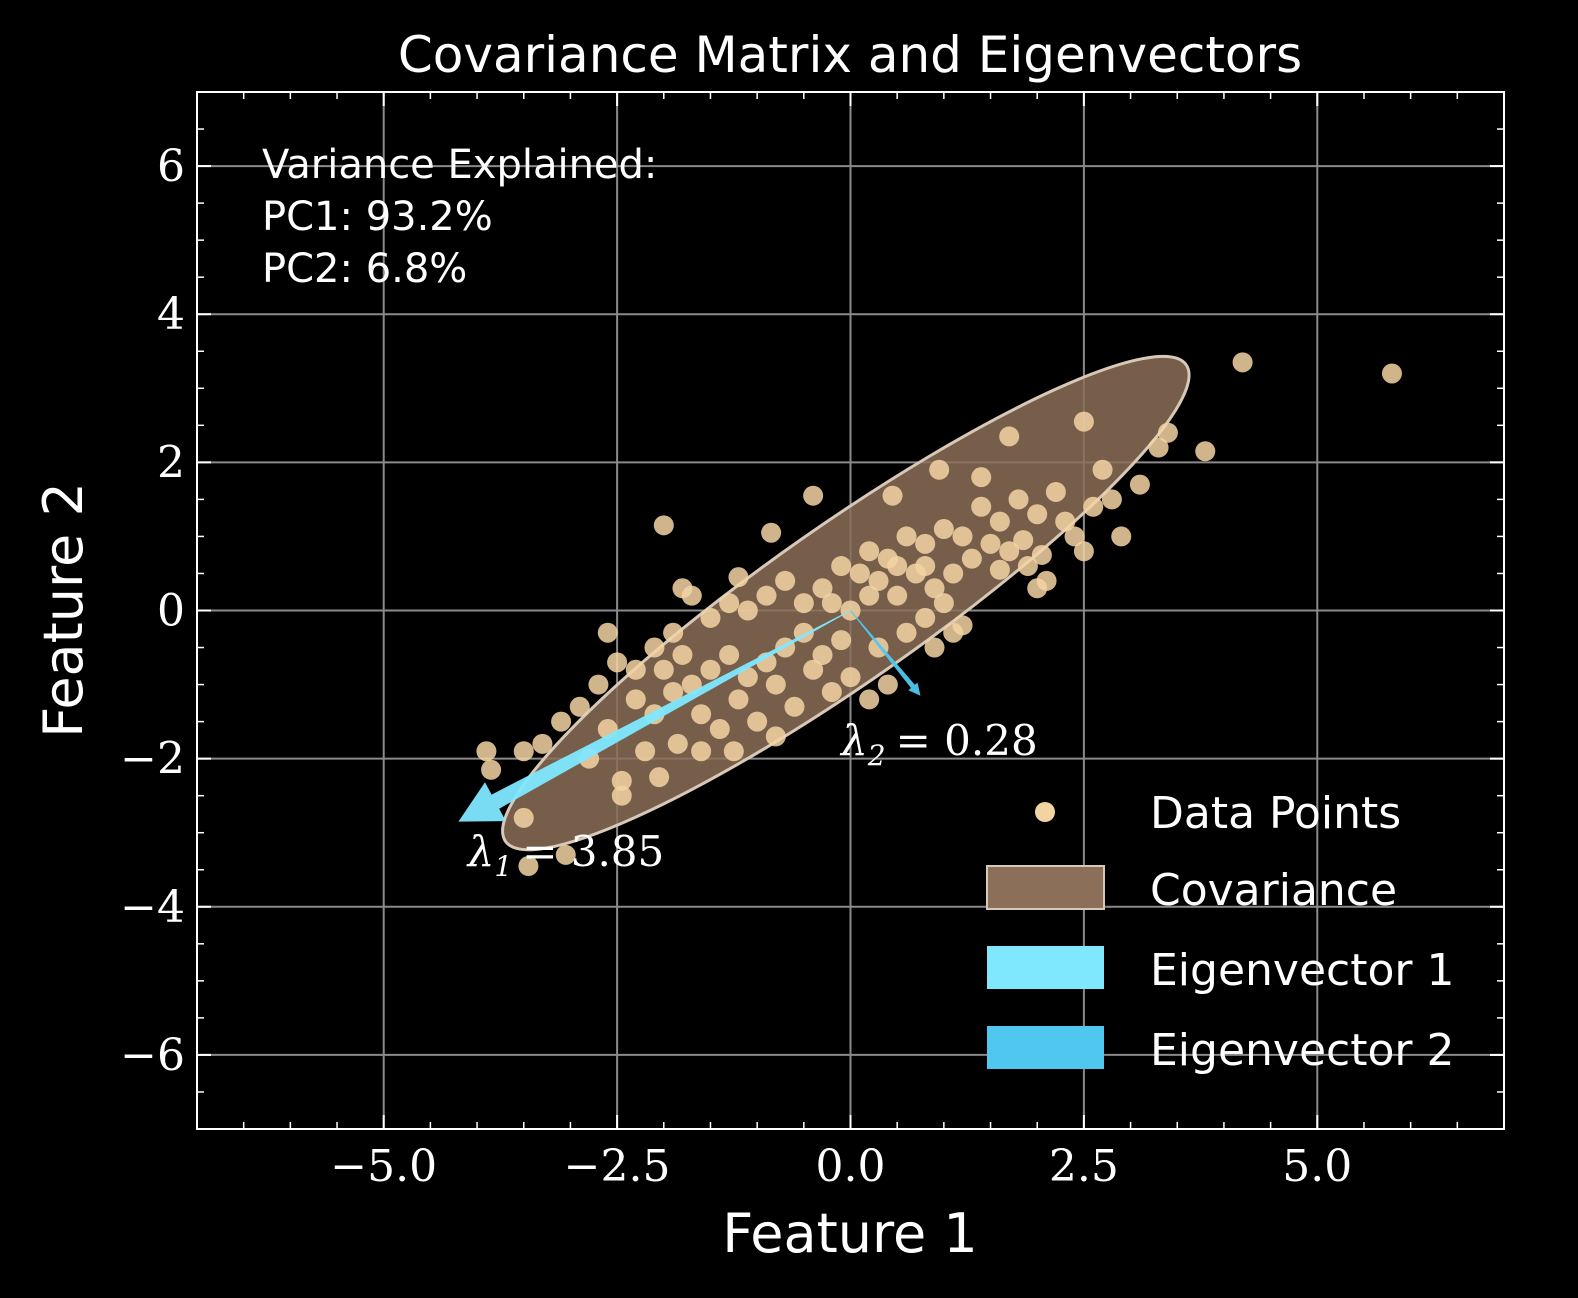 This screenshot has width=1578, height=1298. I want to click on variance-heading: Variance Explained:, so click(459, 165).